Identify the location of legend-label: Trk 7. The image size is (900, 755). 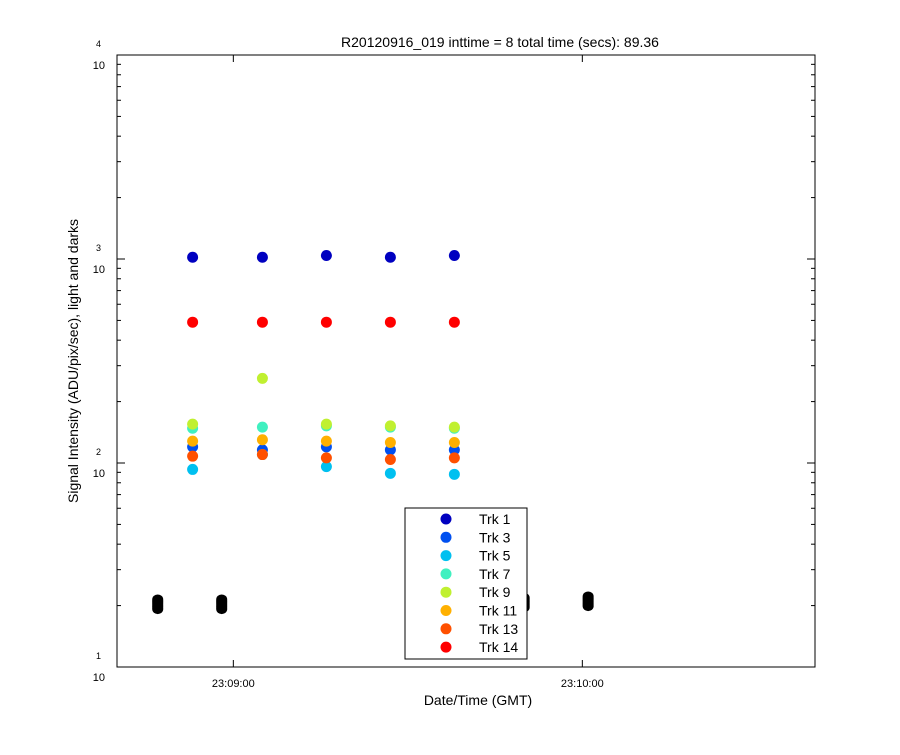
(495, 574).